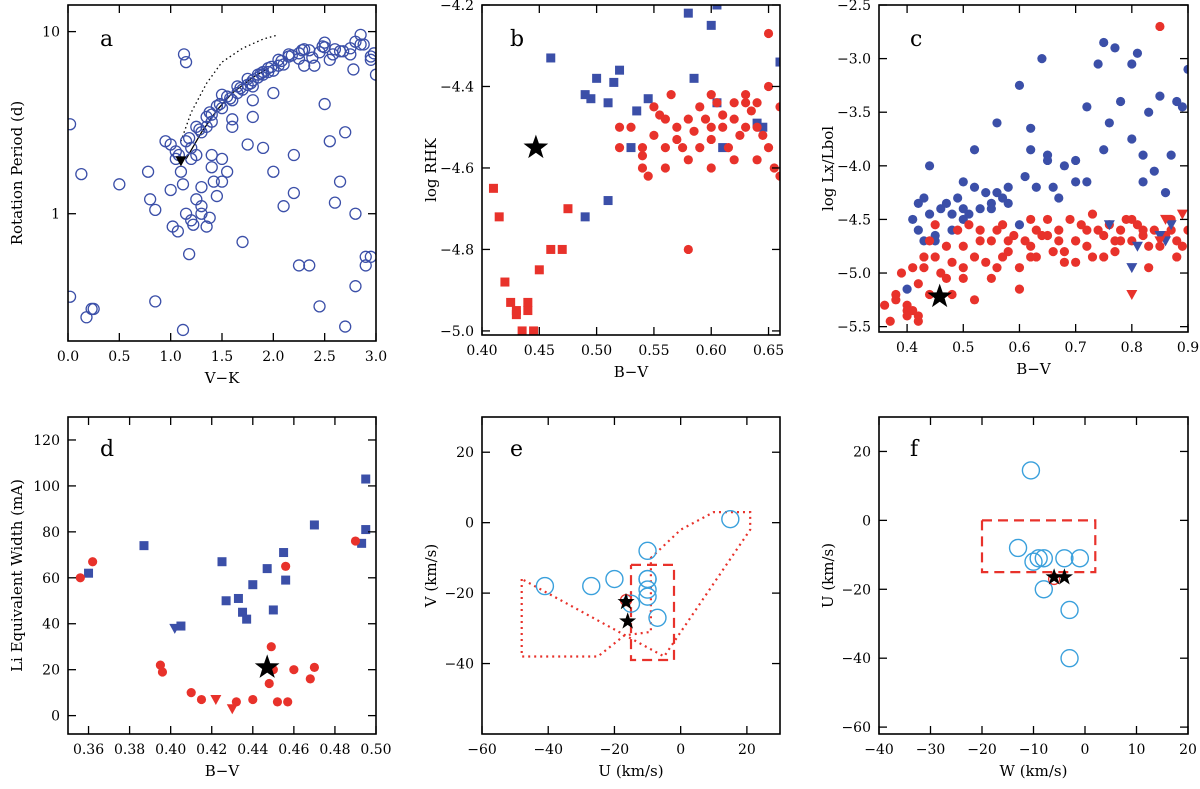  I want to click on x-tick-label: 1.5, so click(222, 357).